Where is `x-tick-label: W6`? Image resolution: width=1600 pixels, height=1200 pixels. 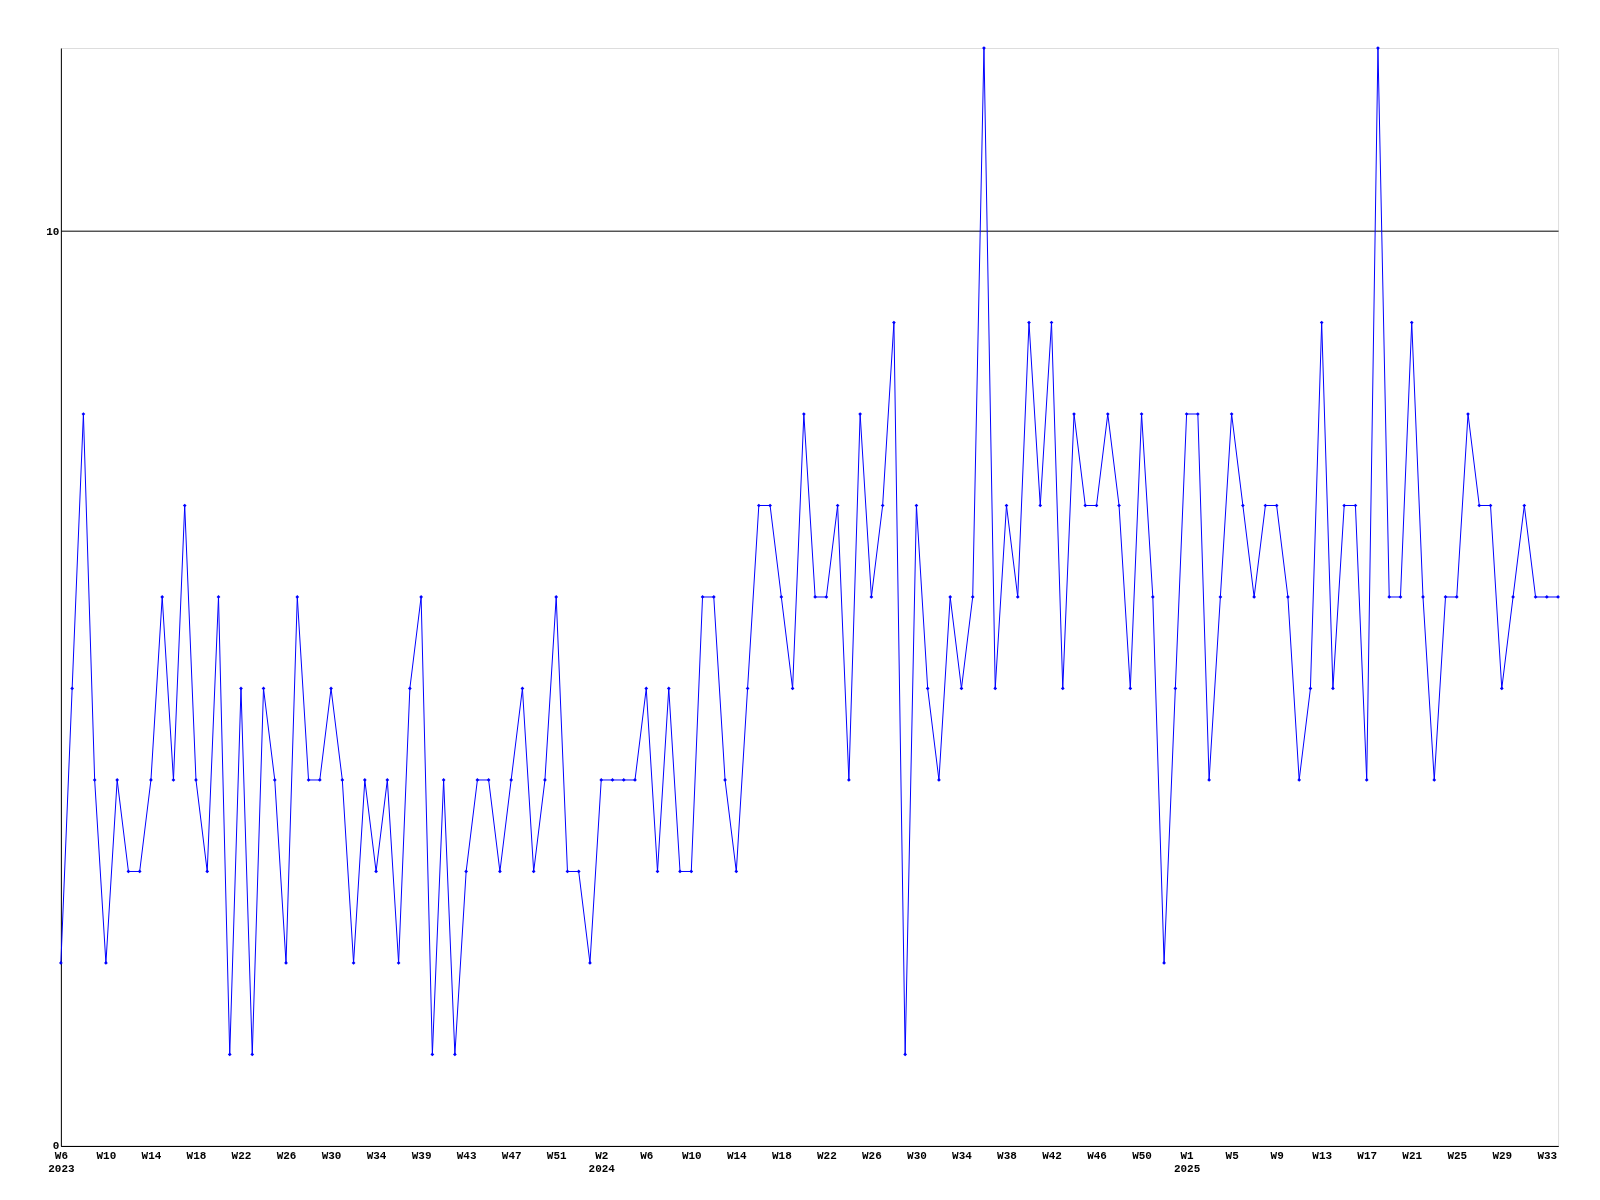
x-tick-label: W6 is located at coordinates (647, 1156).